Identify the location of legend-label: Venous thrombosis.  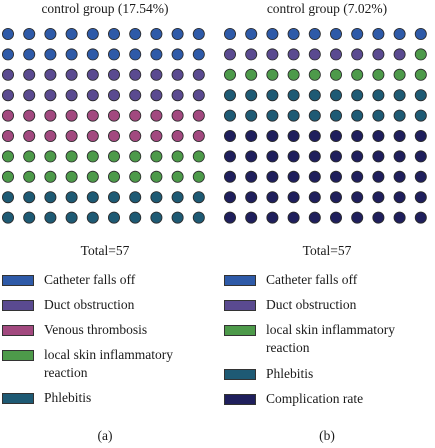
(96, 329).